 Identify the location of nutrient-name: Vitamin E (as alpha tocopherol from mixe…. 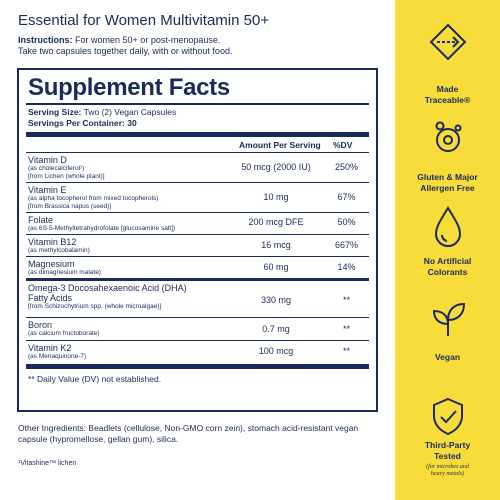
(133, 197).